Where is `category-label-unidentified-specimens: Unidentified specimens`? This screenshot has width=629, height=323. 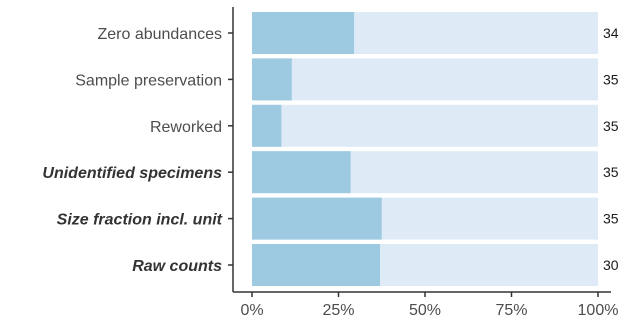 category-label-unidentified-specimens: Unidentified specimens is located at coordinates (132, 173).